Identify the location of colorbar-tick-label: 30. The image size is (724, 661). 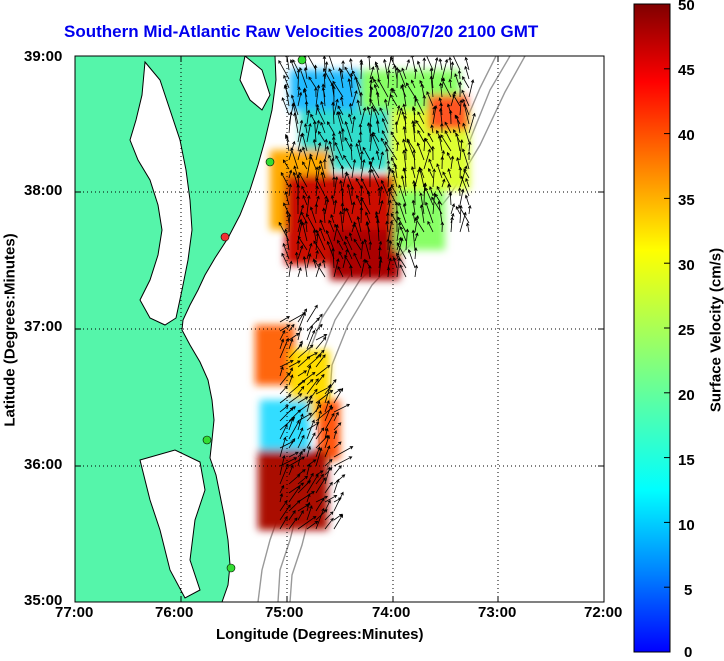
(686, 265).